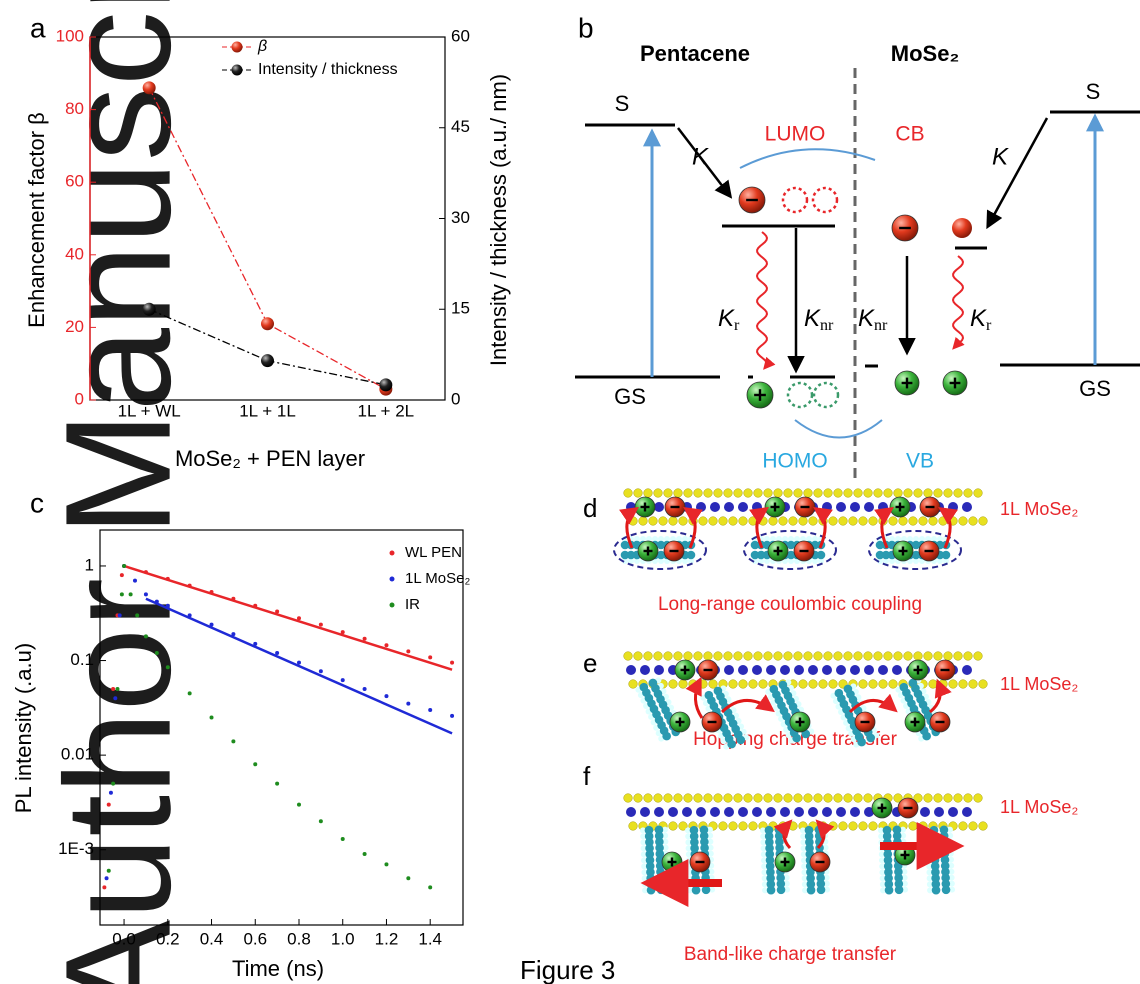  I want to click on rate-subscript: nr, so click(827, 325).